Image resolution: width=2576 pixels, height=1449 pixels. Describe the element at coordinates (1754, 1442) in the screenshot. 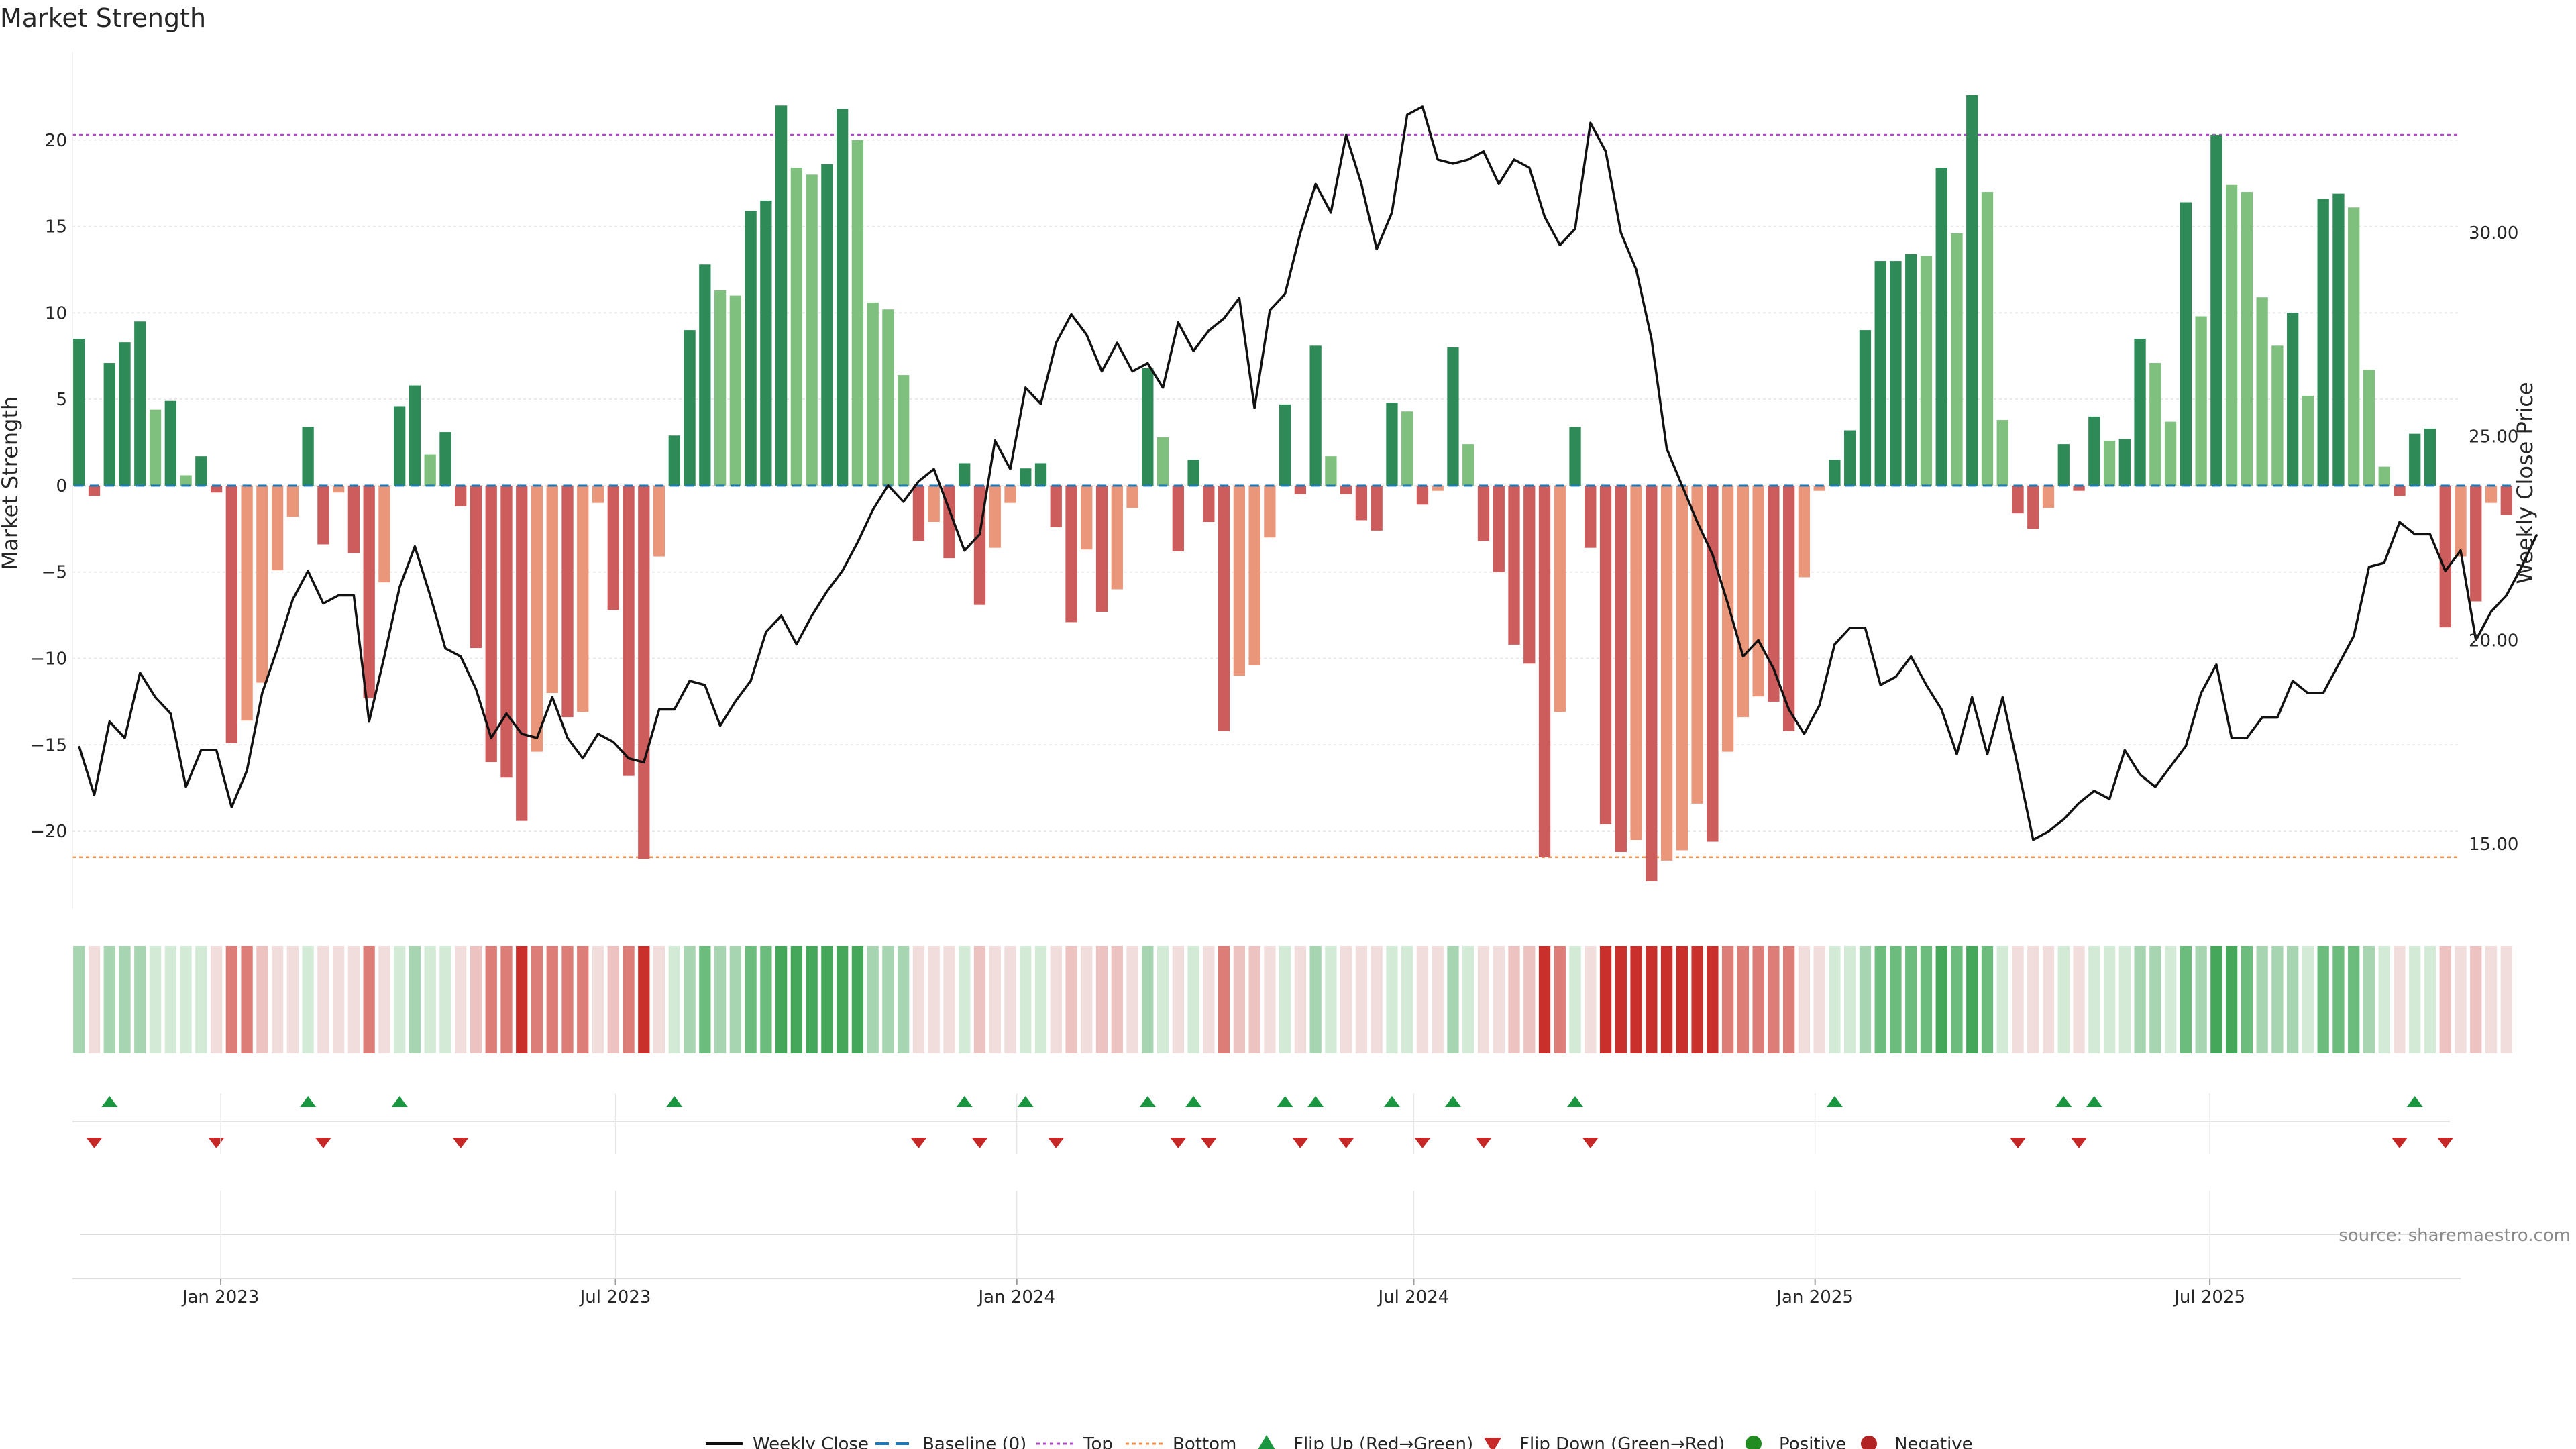

I see `legend-swatch-positive` at that location.